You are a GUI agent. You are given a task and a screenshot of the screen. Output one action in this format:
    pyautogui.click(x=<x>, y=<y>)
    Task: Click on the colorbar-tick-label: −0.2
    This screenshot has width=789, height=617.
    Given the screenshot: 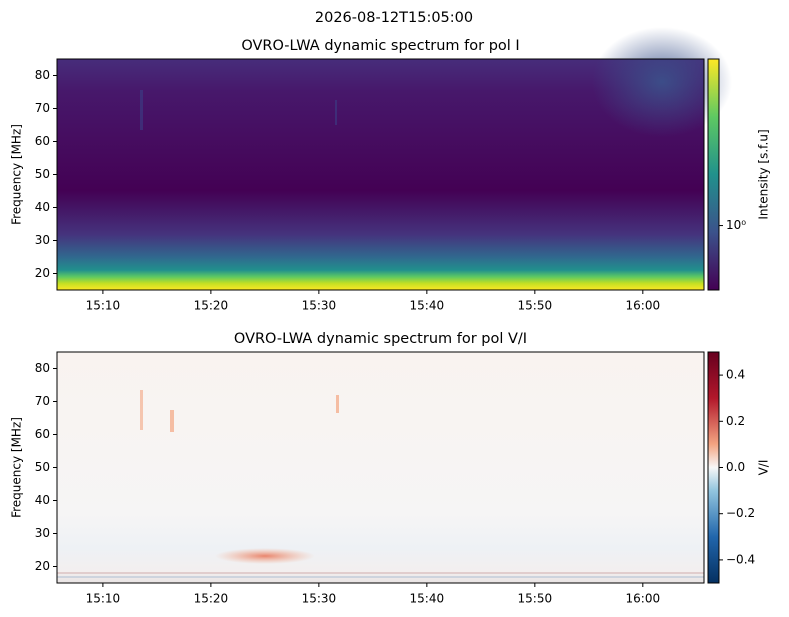 What is the action you would take?
    pyautogui.click(x=740, y=513)
    